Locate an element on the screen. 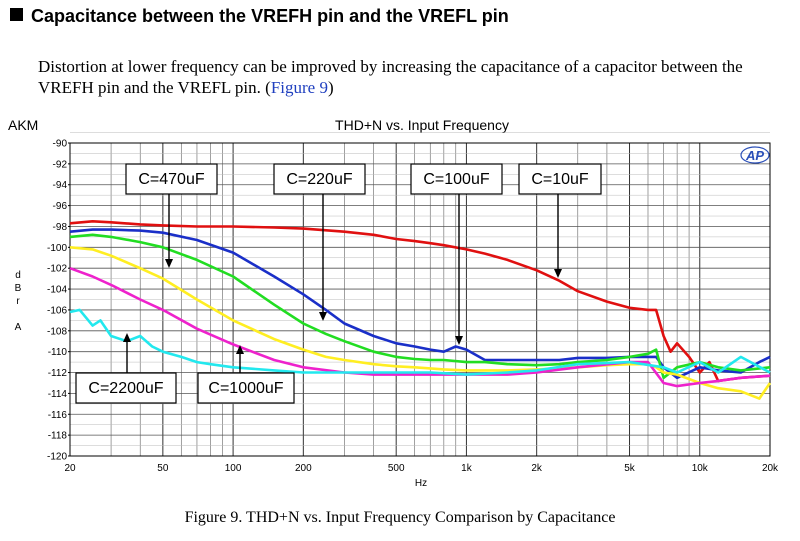 This screenshot has height=541, width=800. x-tick-label: 2k is located at coordinates (537, 468).